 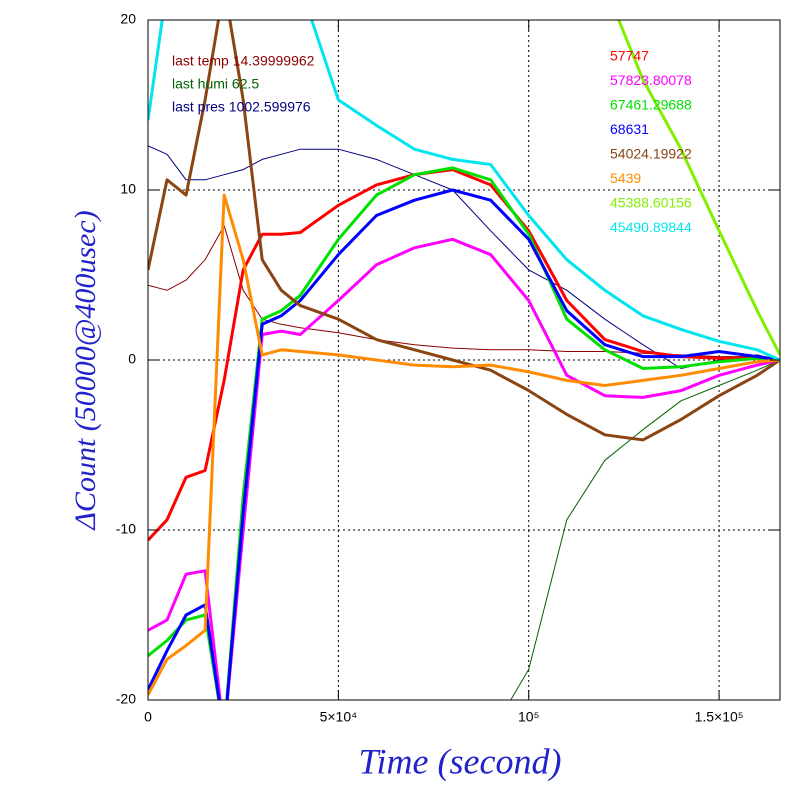 What do you see at coordinates (651, 105) in the screenshot?
I see `legend-label: 67461.29688` at bounding box center [651, 105].